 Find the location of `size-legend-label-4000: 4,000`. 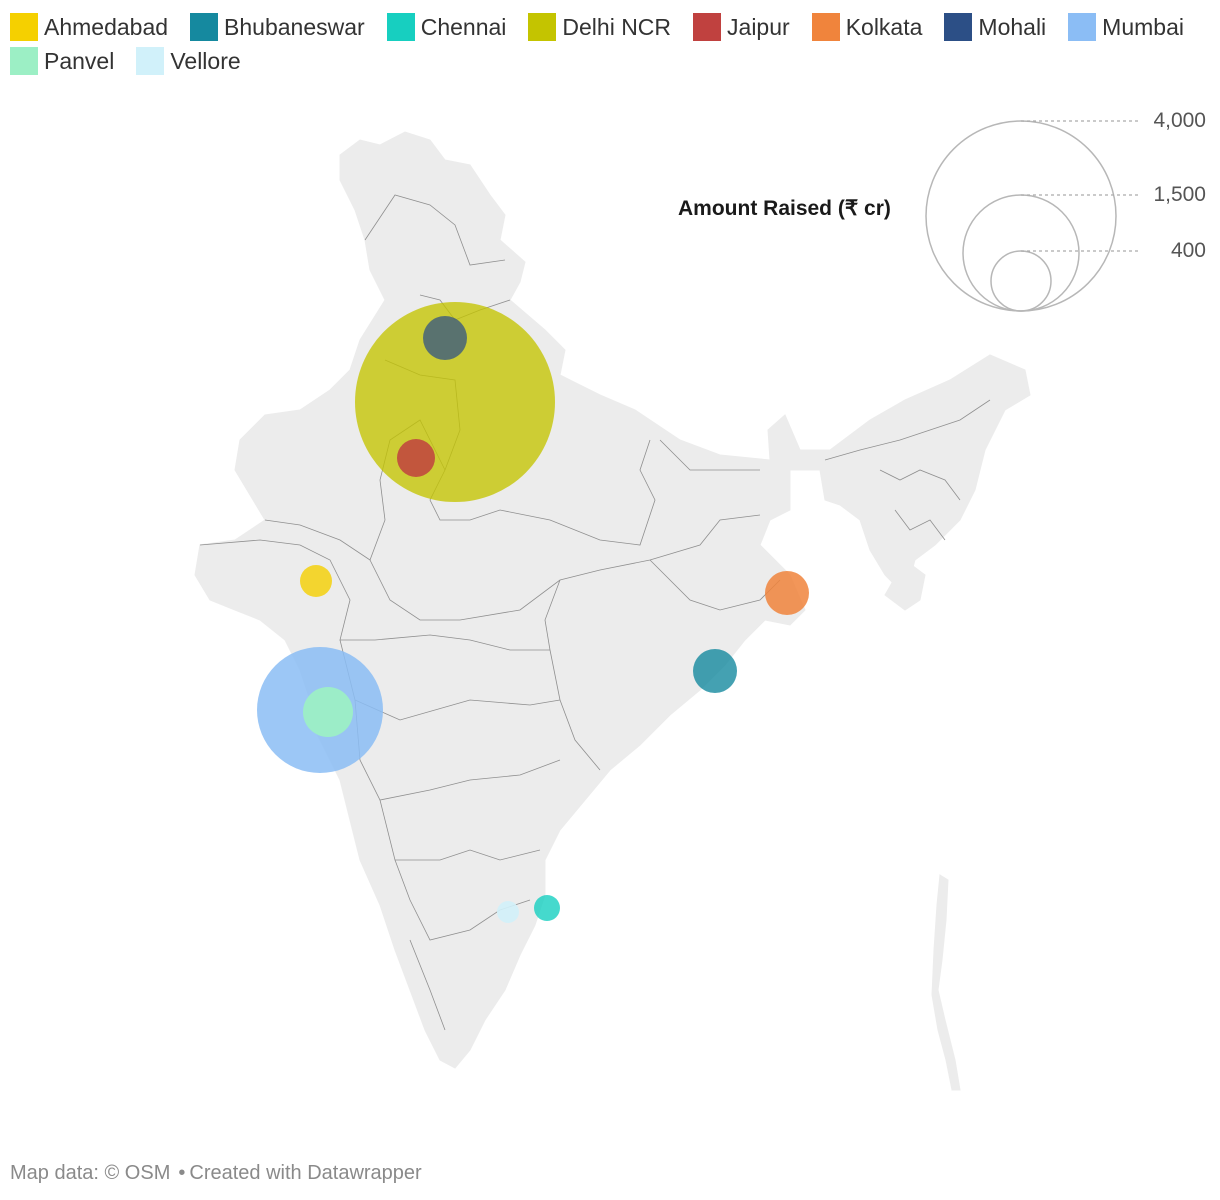

size-legend-label-4000: 4,000 is located at coordinates (1179, 120).